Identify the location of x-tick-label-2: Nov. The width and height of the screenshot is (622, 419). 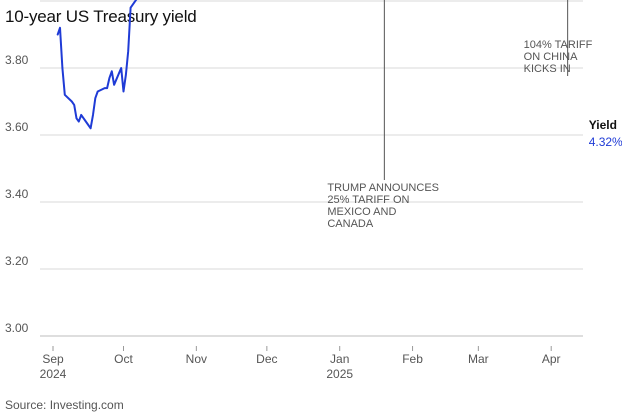
(196, 359).